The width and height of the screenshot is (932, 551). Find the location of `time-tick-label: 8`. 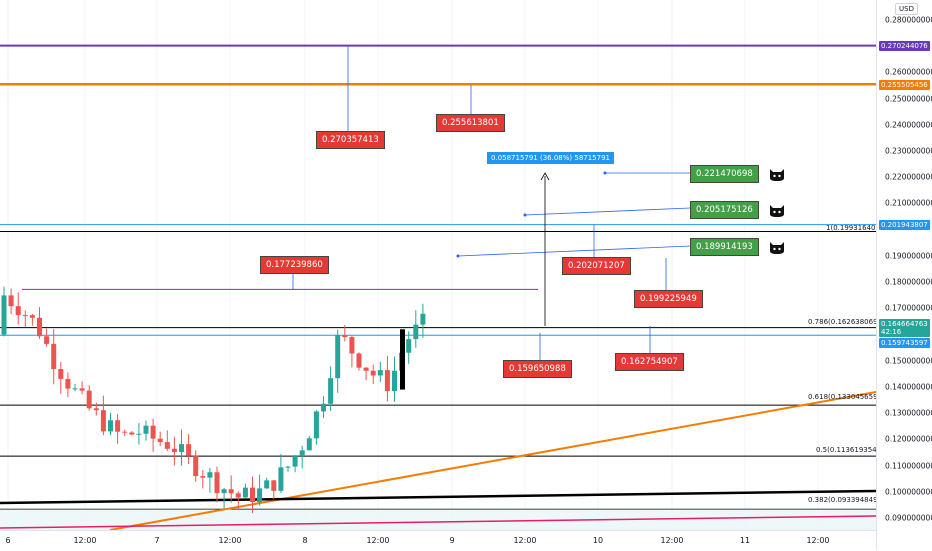

time-tick-label: 8 is located at coordinates (305, 540).